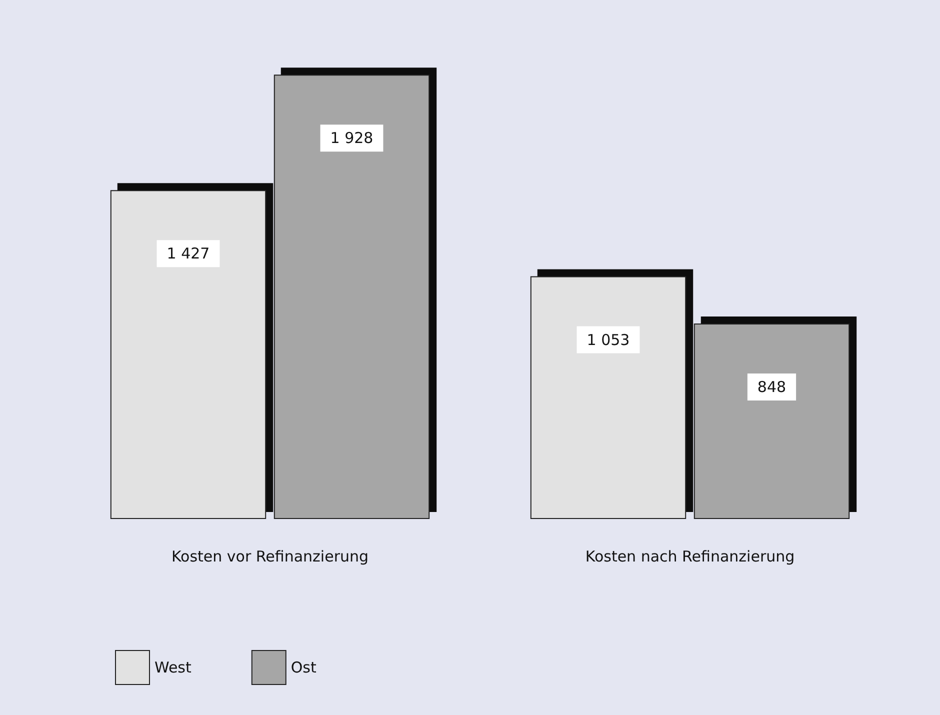  Describe the element at coordinates (173, 667) in the screenshot. I see `legend-label: West` at that location.